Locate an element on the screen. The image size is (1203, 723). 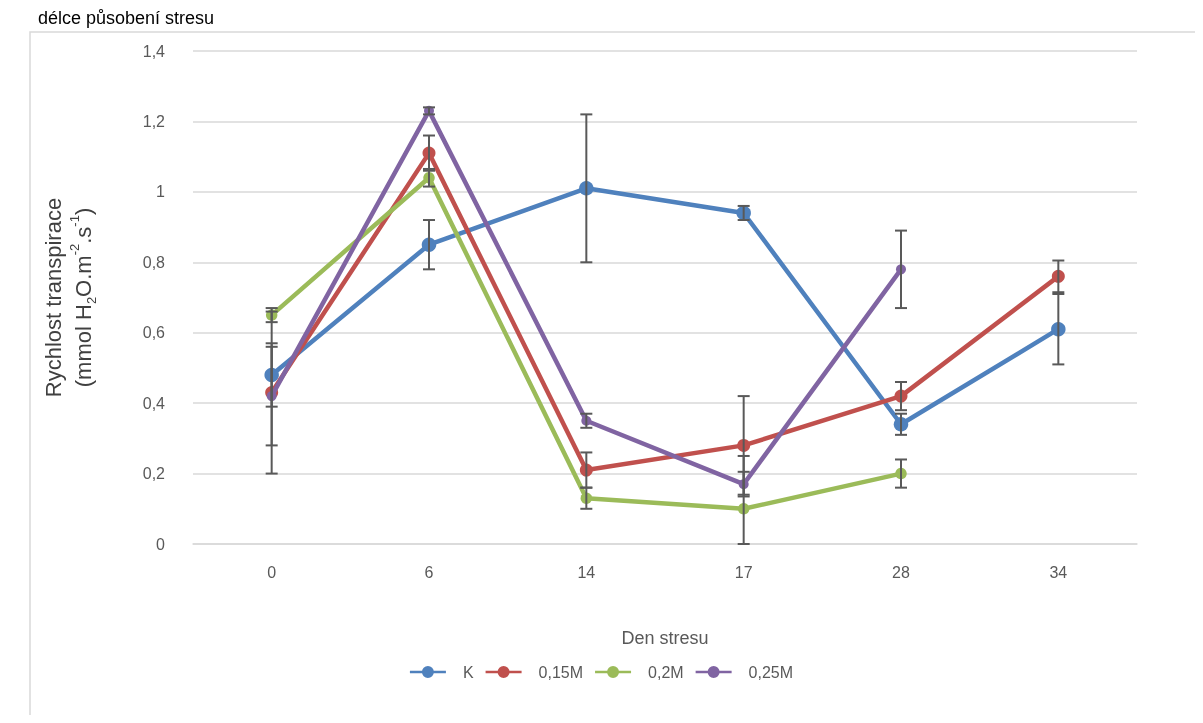
y-tick-label: 1 is located at coordinates (161, 192).